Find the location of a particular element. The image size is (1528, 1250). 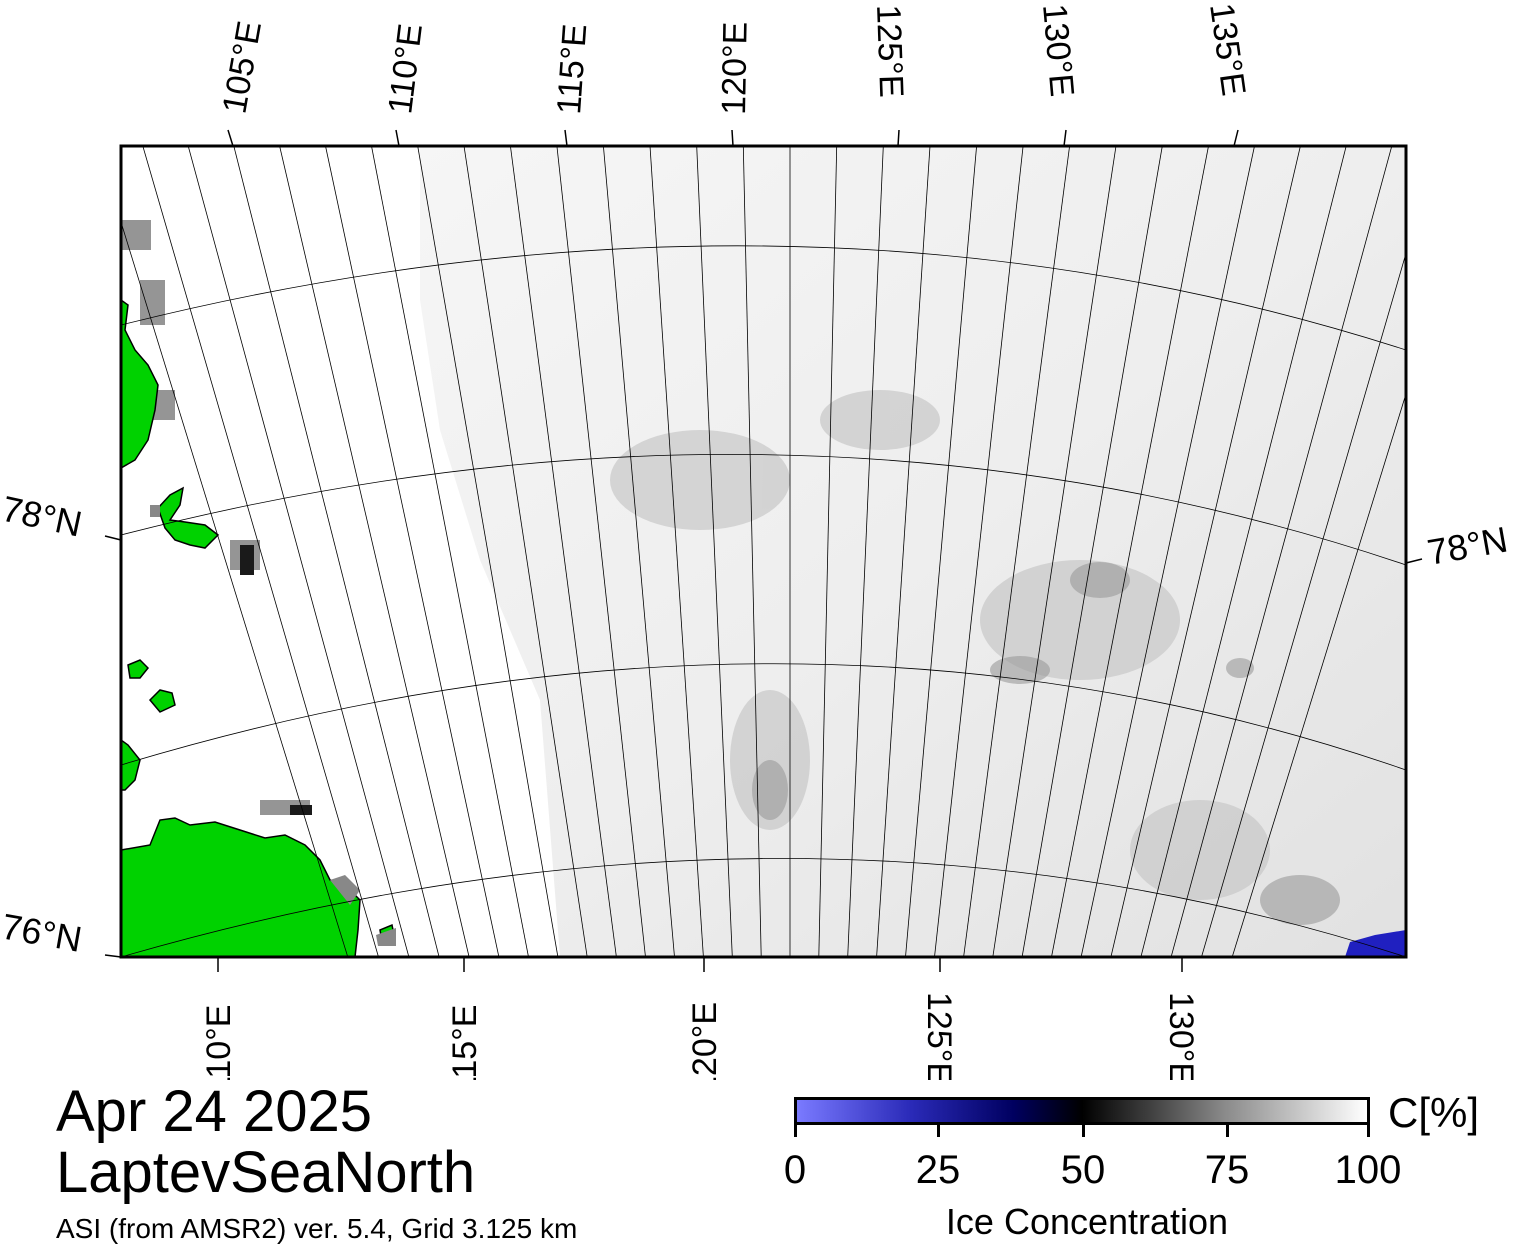

colorbar-tick-label: 25 is located at coordinates (938, 1170).